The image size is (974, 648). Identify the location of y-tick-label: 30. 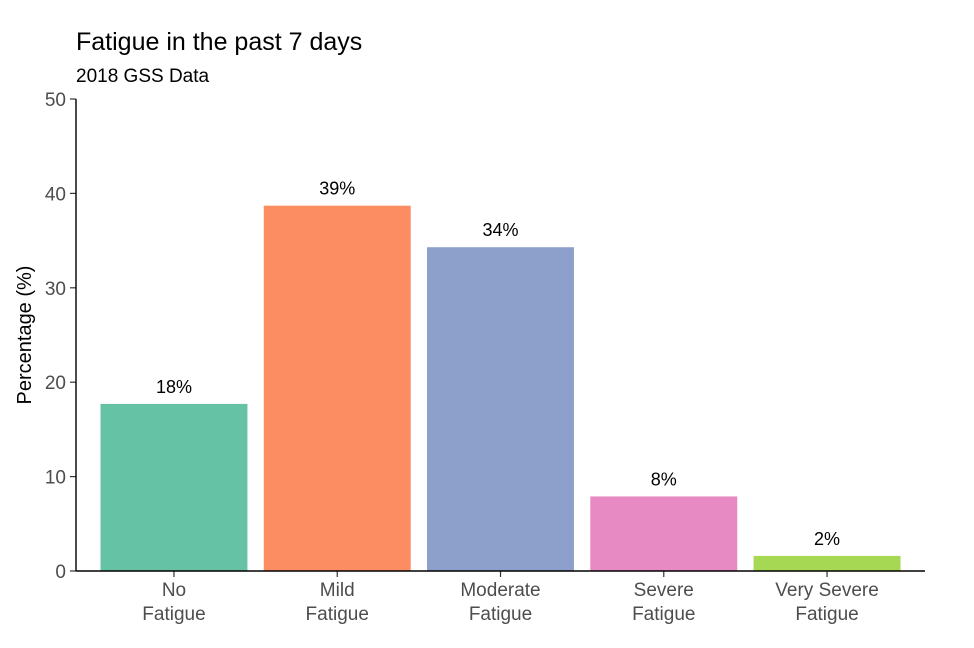
(55, 289).